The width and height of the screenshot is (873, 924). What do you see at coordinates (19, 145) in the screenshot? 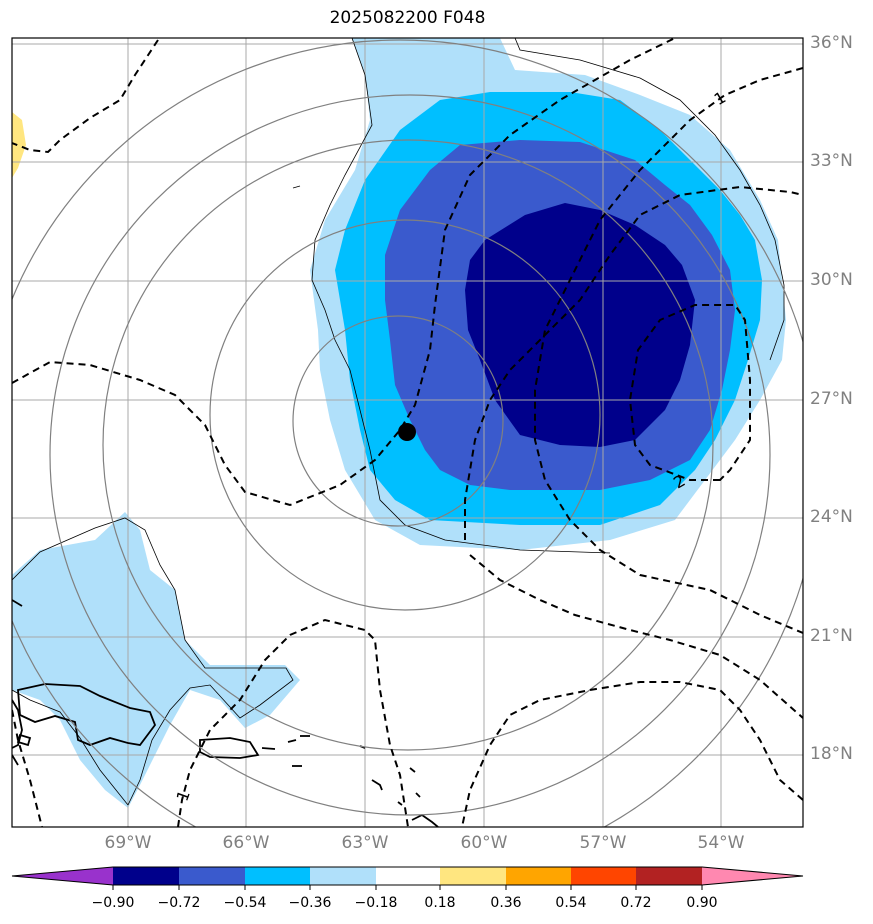
I see `yellow-anomaly-region` at bounding box center [19, 145].